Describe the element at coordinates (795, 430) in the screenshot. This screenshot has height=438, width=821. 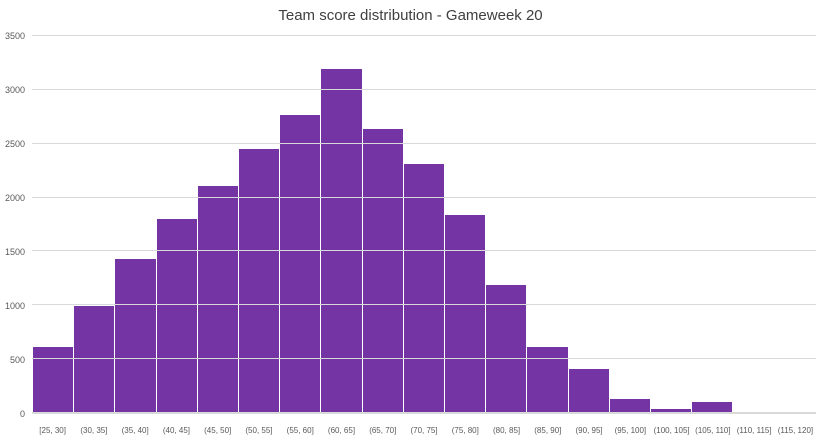
I see `x-axis-tick-label: (115, 120]` at that location.